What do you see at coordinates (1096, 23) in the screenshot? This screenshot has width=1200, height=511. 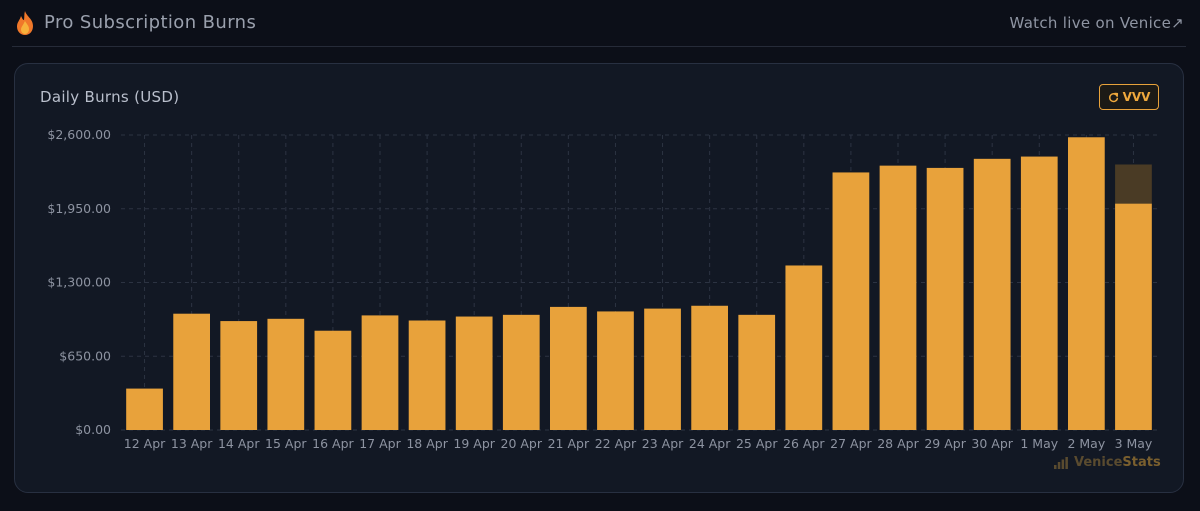 I see `watch-live-link: Watch live on Venice↗` at bounding box center [1096, 23].